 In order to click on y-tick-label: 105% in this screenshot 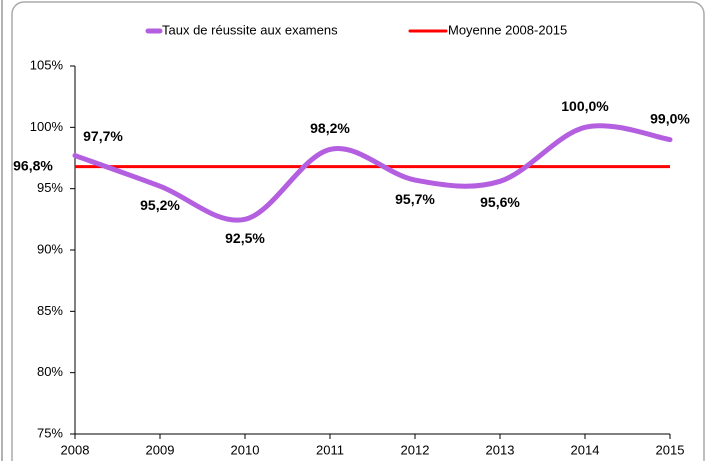, I will do `click(47, 64)`.